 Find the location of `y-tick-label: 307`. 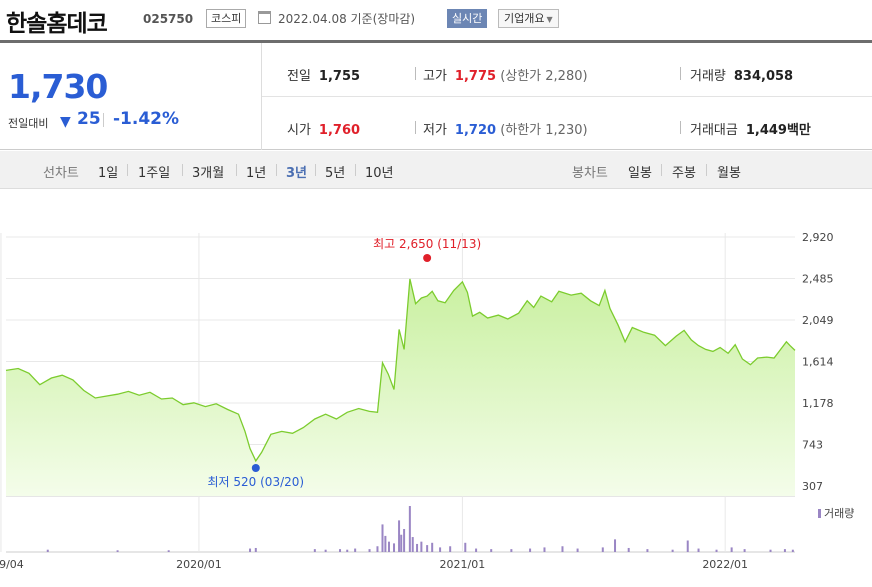

y-tick-label: 307 is located at coordinates (812, 486).